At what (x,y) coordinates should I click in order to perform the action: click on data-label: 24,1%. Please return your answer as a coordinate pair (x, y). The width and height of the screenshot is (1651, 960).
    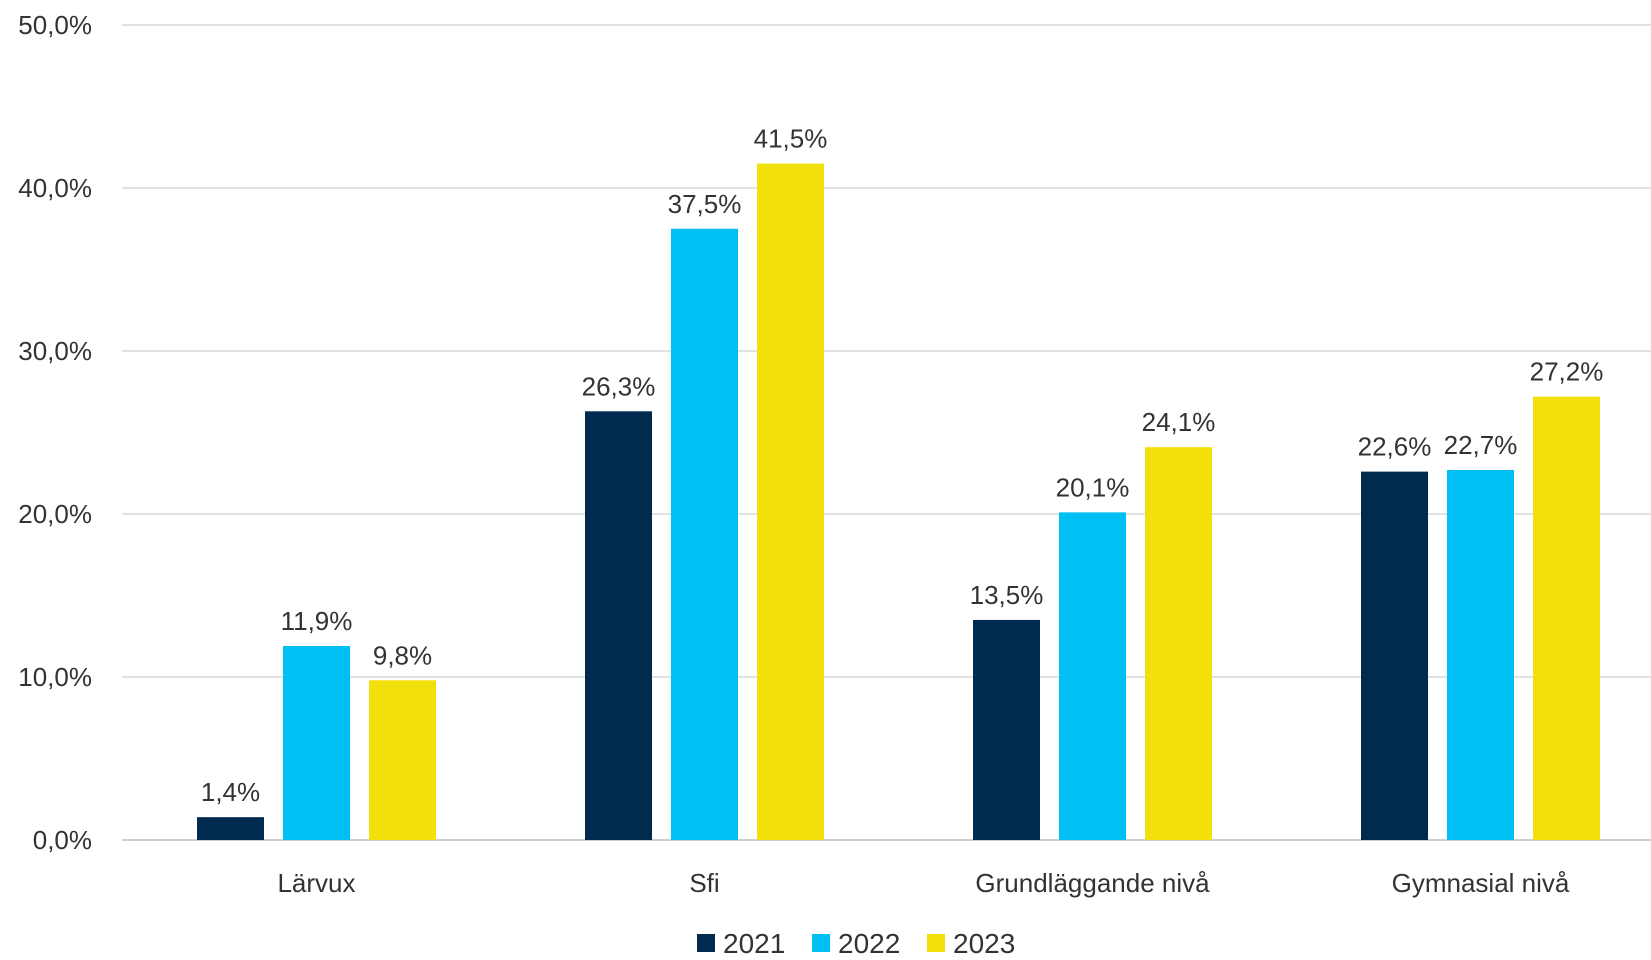
    Looking at the image, I should click on (1179, 422).